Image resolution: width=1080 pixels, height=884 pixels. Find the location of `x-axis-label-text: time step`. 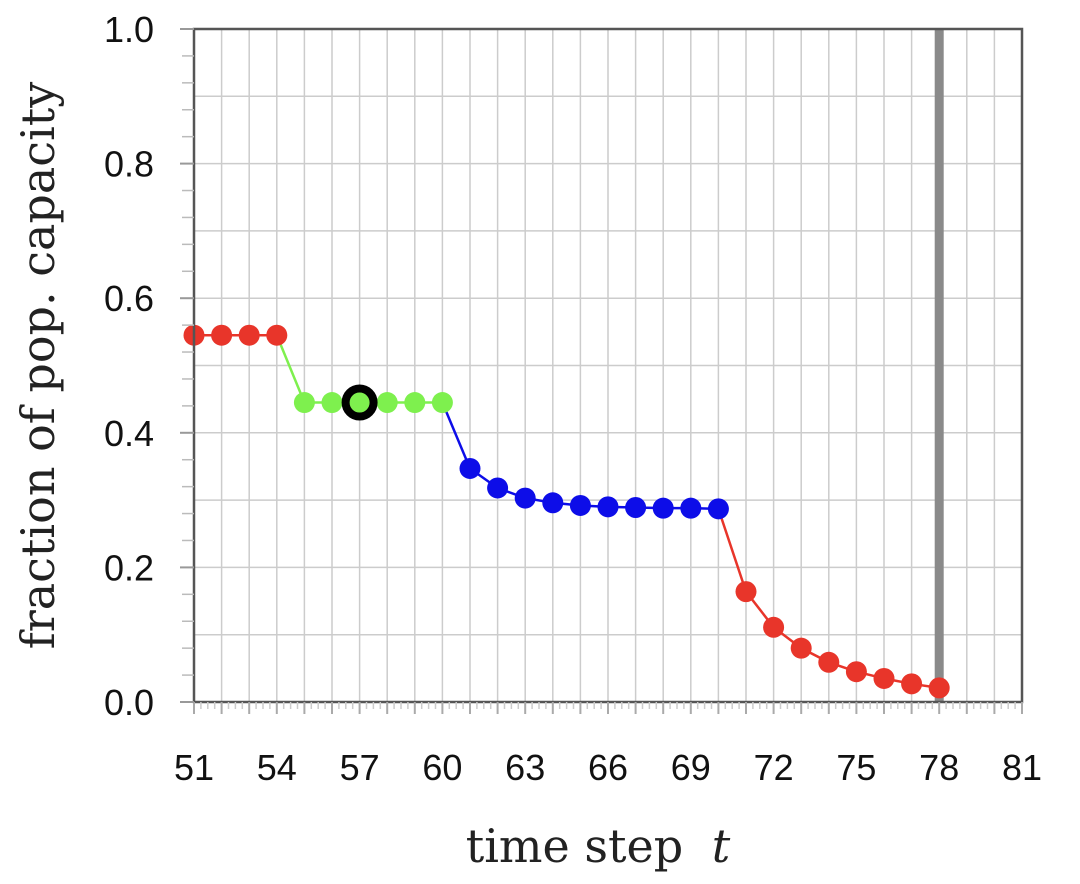

x-axis-label-text: time step is located at coordinates (574, 846).